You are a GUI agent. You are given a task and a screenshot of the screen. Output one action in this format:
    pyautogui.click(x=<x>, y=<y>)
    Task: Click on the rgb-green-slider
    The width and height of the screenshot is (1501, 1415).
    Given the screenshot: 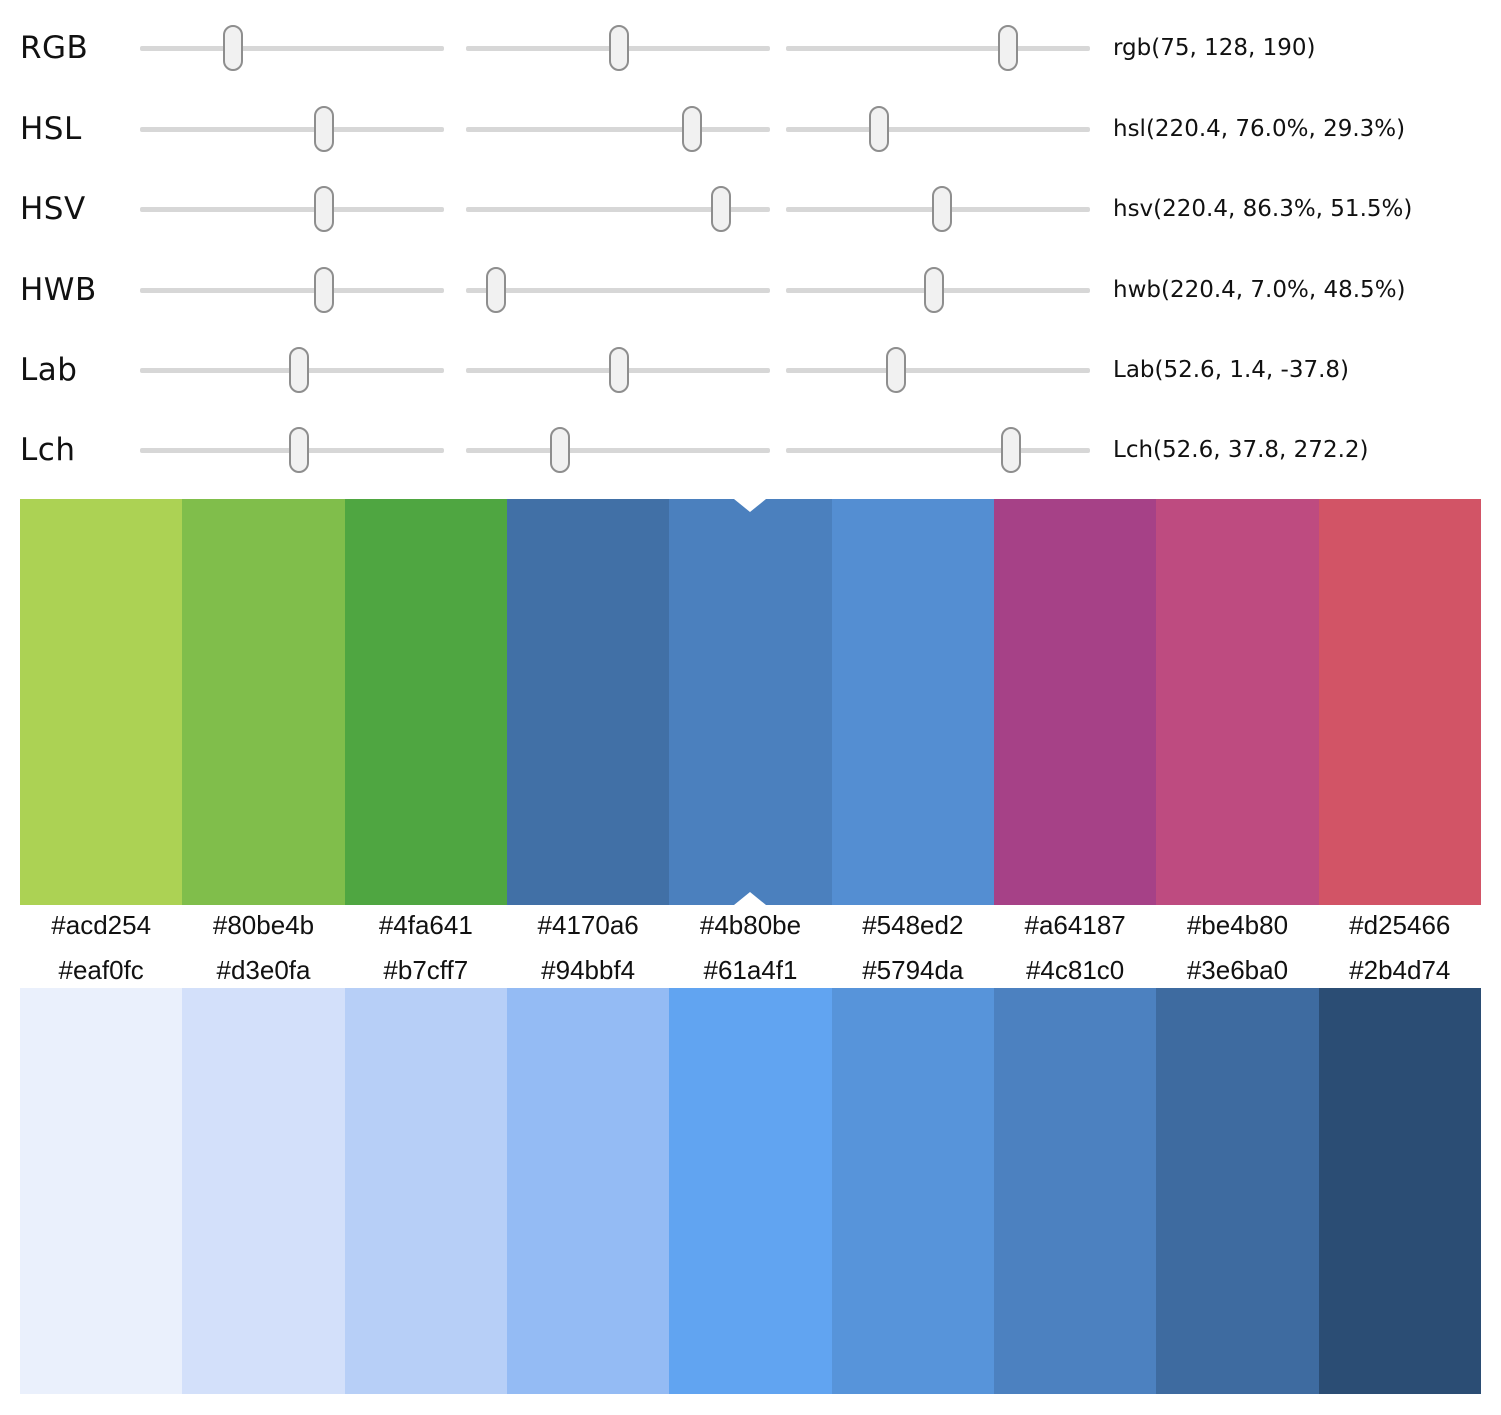 What is the action you would take?
    pyautogui.click(x=618, y=48)
    